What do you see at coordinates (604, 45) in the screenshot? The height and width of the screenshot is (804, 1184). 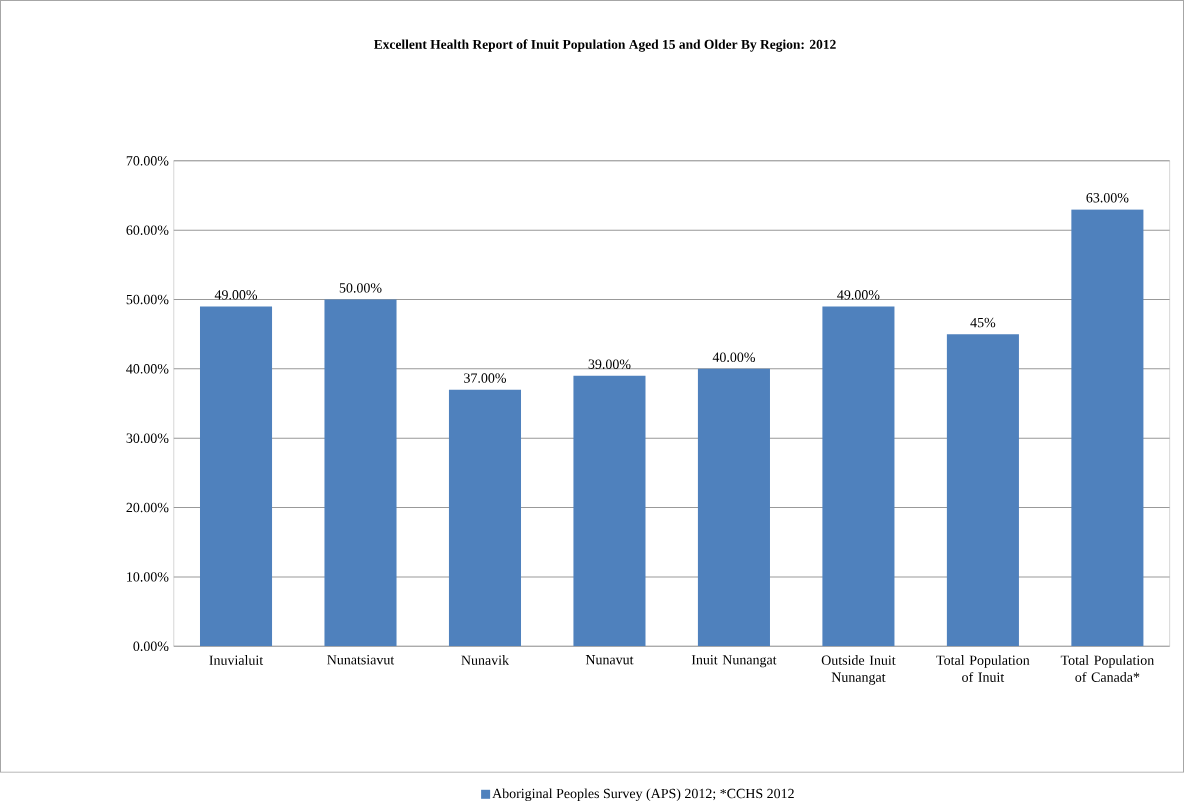 I see `chart-title: Excellent Health Report of Inuit Population Aged 15 and Older By Region: 2012` at bounding box center [604, 45].